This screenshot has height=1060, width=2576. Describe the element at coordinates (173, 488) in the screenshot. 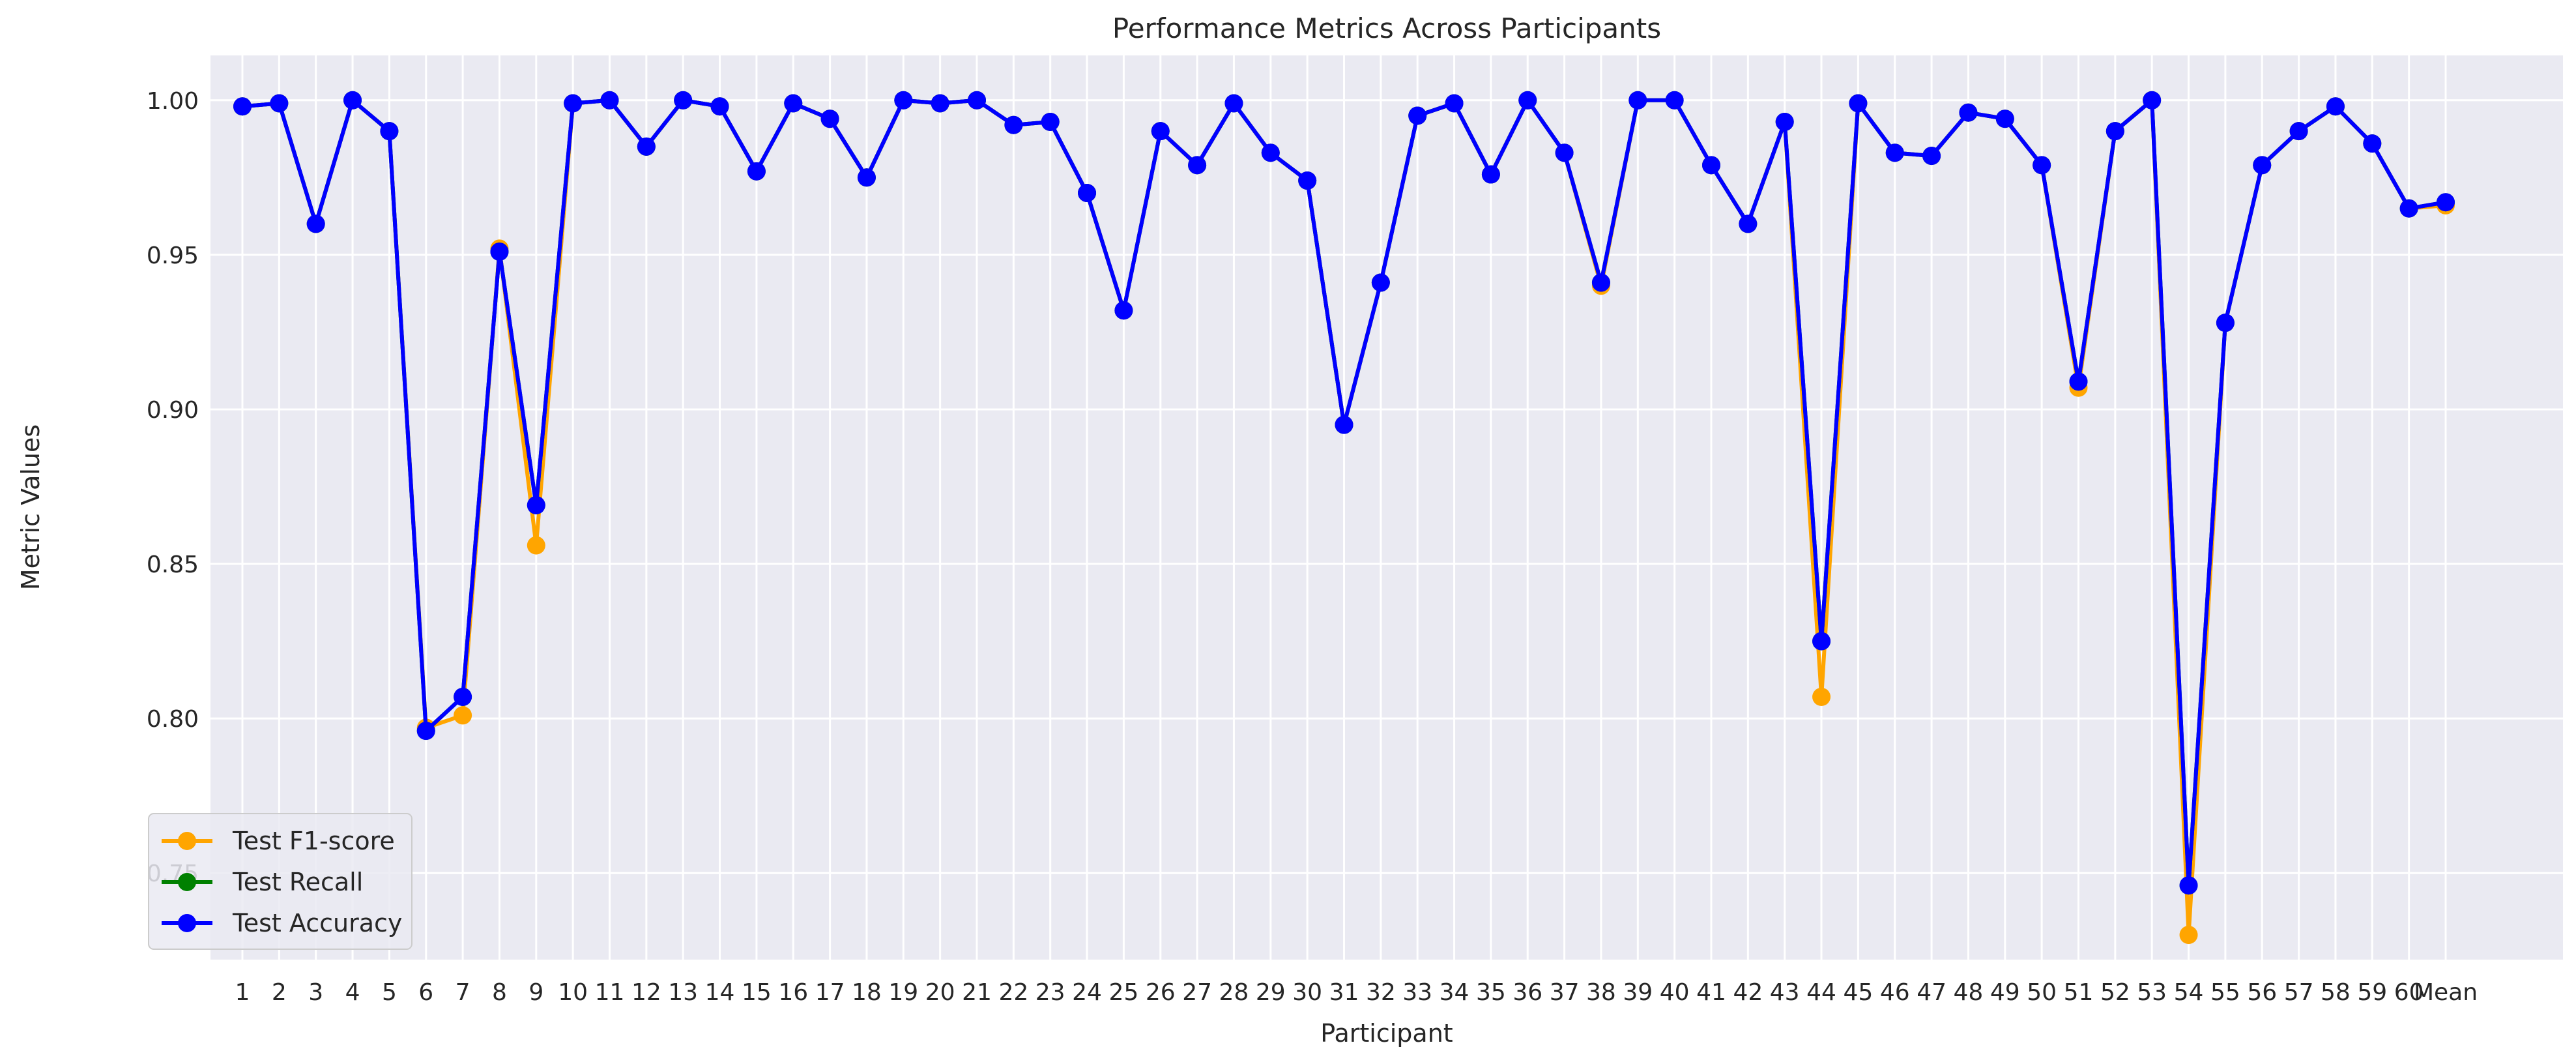

I see `y-tick-labels: 0.750.800.850.900.951.00` at that location.